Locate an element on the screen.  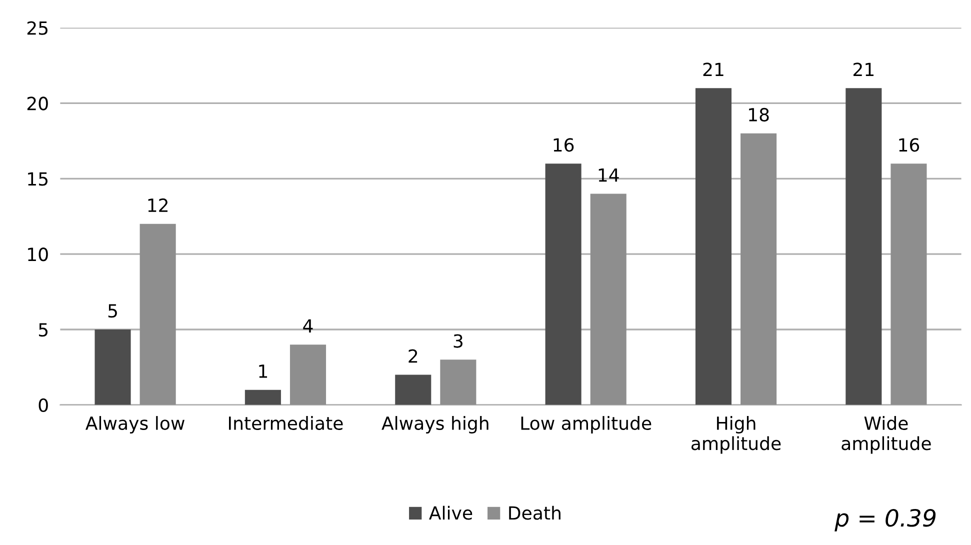
x-tick-label: Always low is located at coordinates (135, 425).